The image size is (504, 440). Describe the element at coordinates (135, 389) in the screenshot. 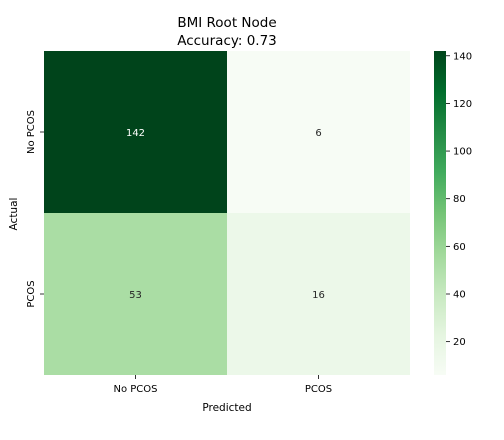

I see `x-tick-label: No PCOS` at that location.